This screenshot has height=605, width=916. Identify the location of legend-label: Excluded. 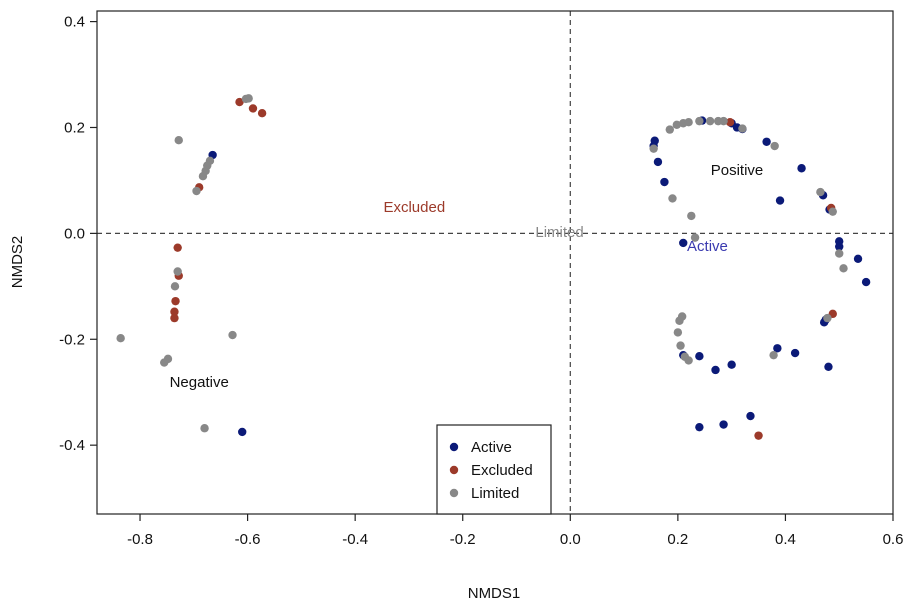
(502, 470).